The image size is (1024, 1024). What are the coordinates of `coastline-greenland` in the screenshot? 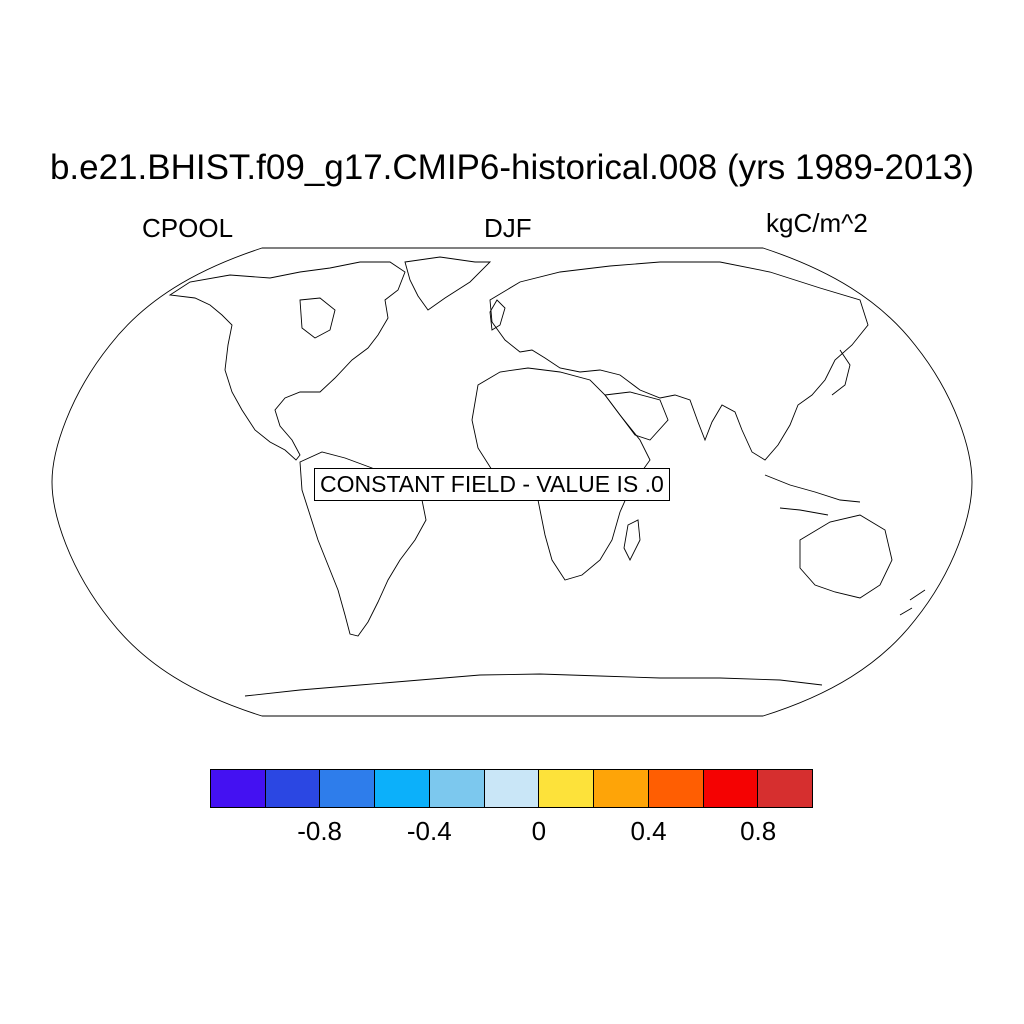 It's located at (448, 283).